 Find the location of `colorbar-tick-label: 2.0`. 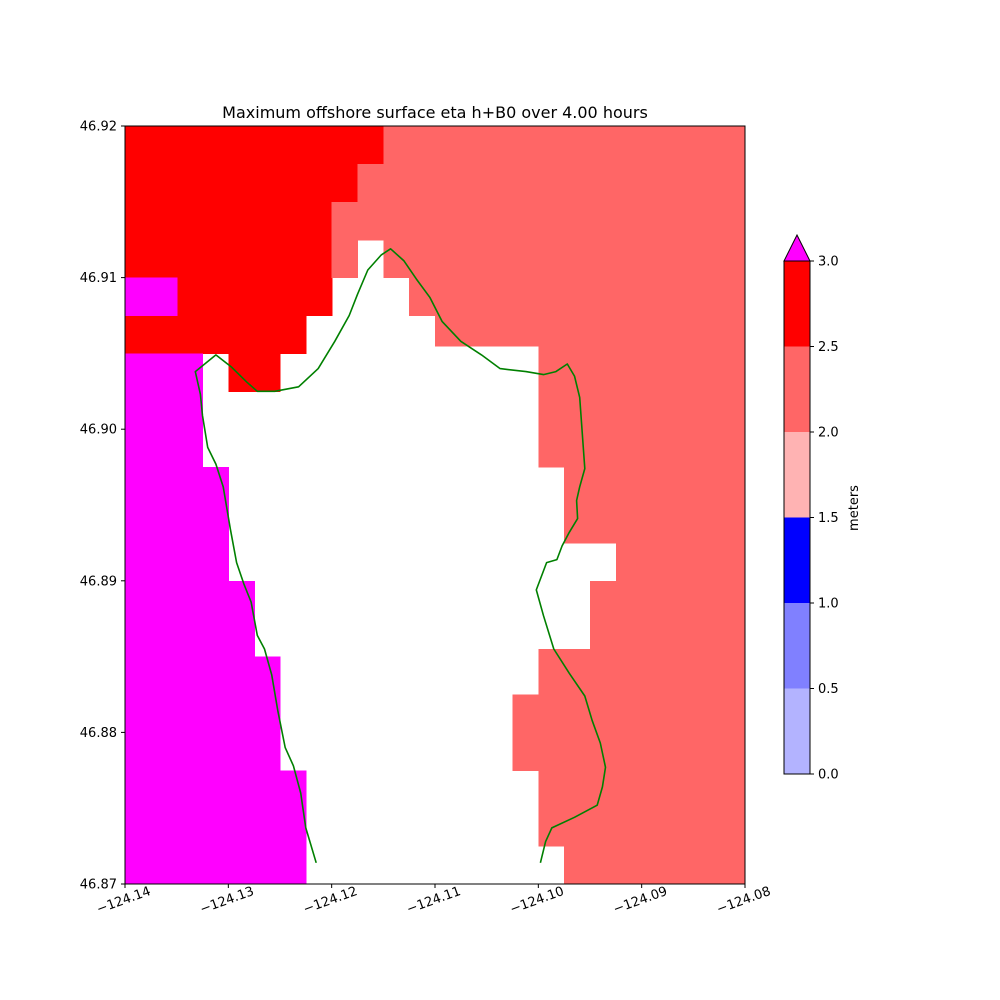

colorbar-tick-label: 2.0 is located at coordinates (828, 433).